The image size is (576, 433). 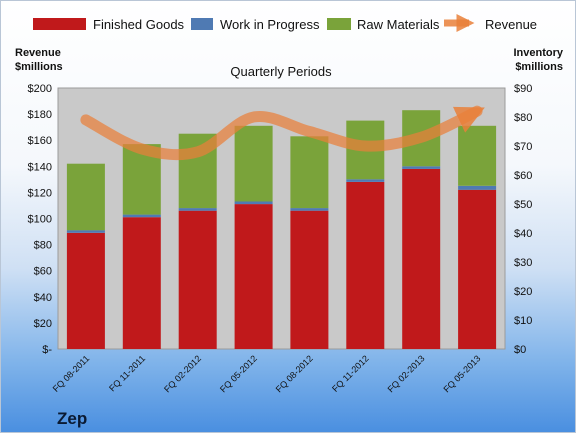 What do you see at coordinates (40, 167) in the screenshot?
I see `left-tick-label: $140` at bounding box center [40, 167].